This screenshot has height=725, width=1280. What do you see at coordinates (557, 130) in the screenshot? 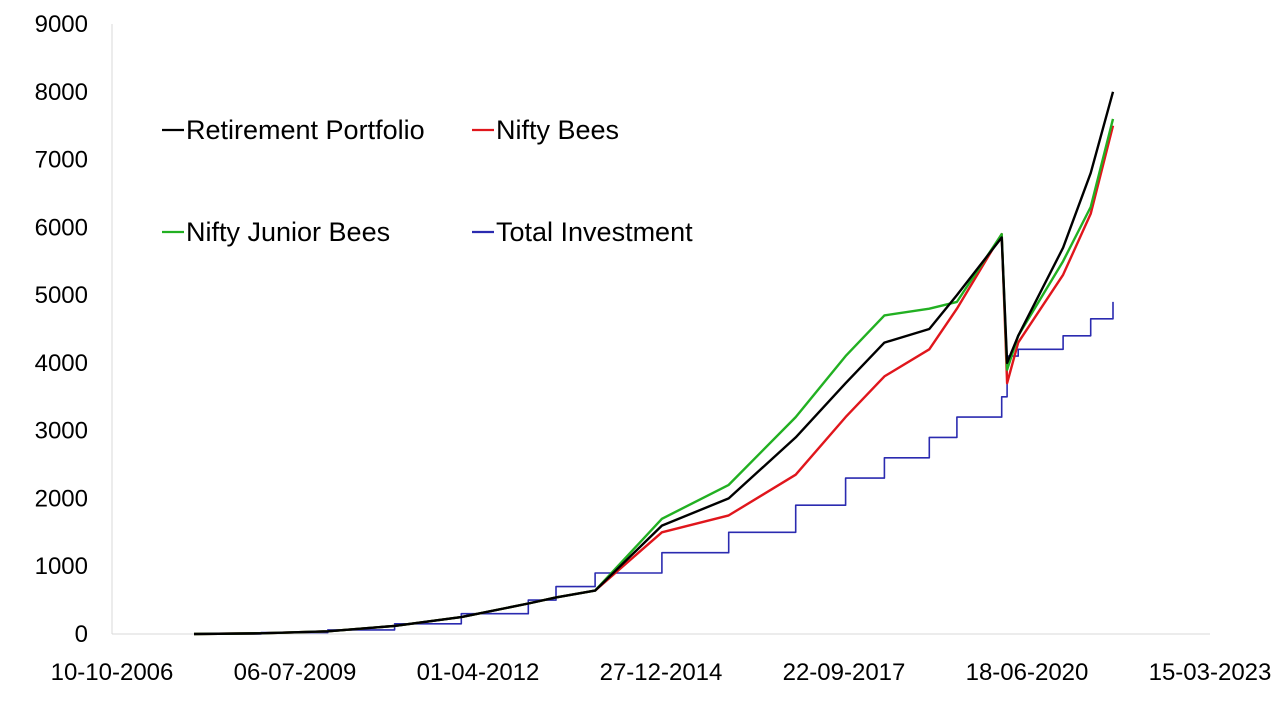
I see `legend-label: Nifty Bees` at bounding box center [557, 130].